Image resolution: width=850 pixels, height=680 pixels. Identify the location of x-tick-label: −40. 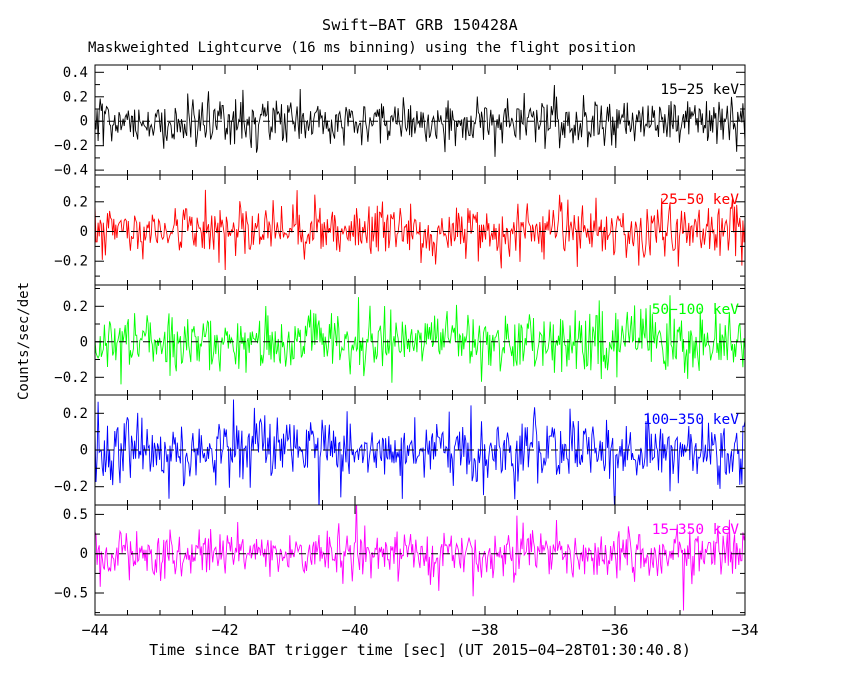
(354, 630).